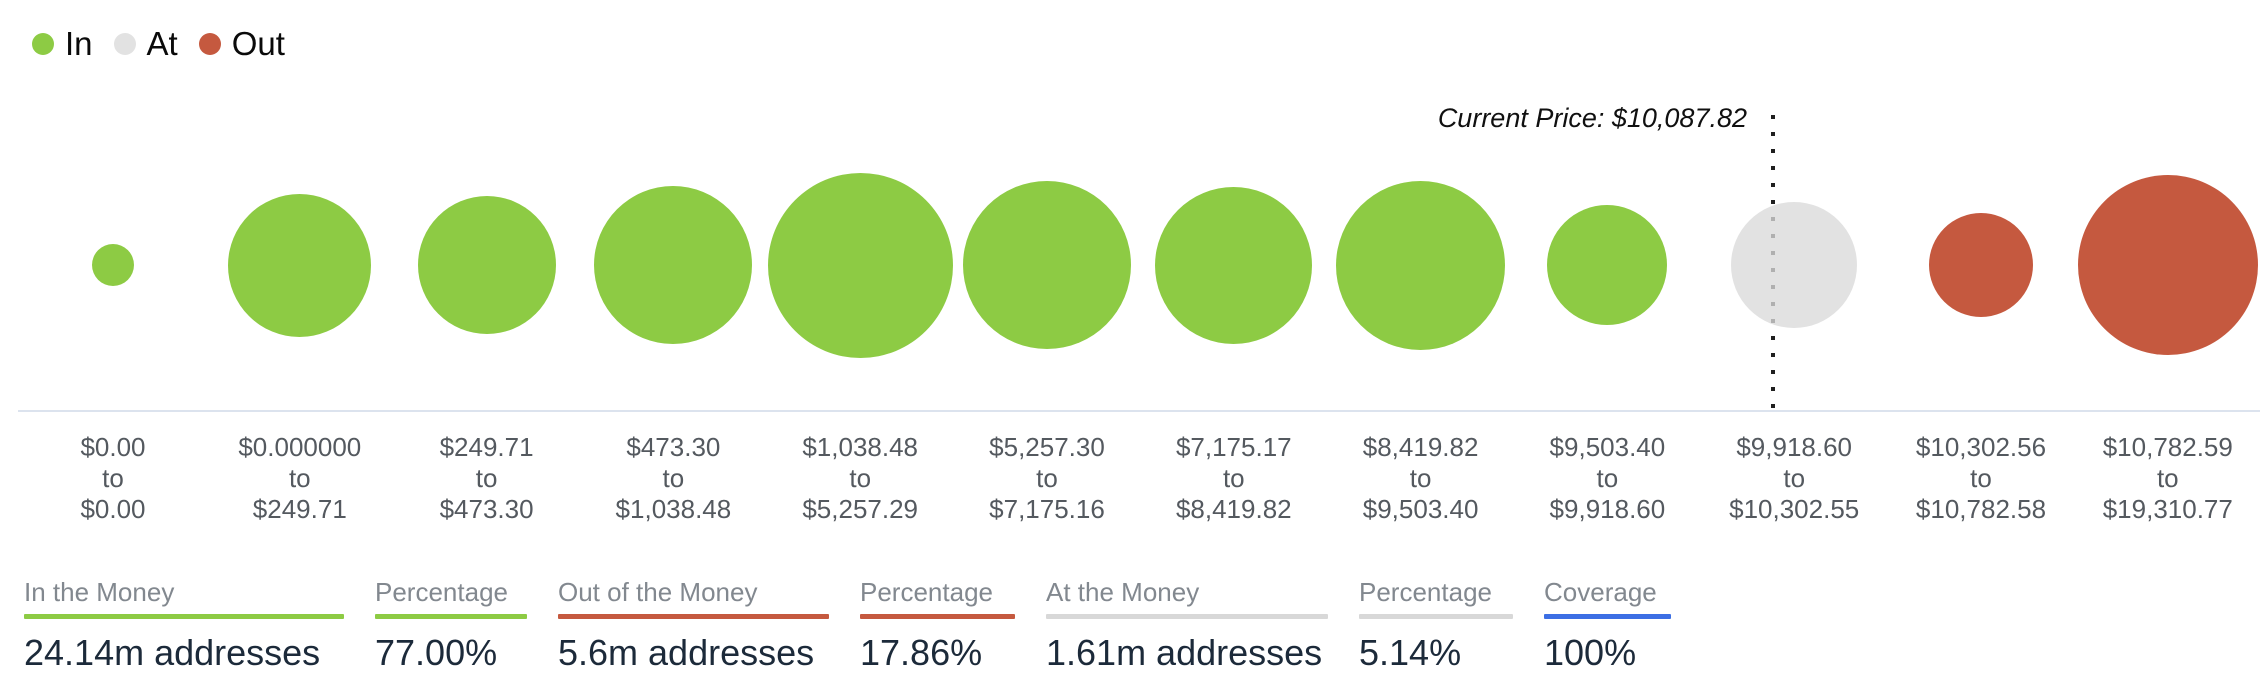 The height and width of the screenshot is (688, 2260). What do you see at coordinates (1047, 509) in the screenshot?
I see `tick-range-to: $7,175.16` at bounding box center [1047, 509].